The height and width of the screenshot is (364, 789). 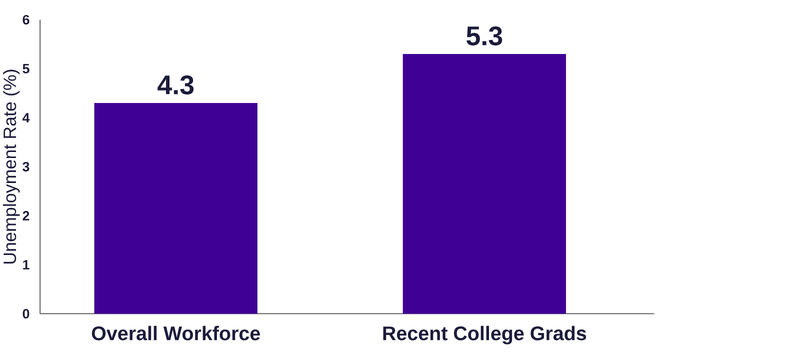 I want to click on y-tick-label: 6, so click(x=26, y=19).